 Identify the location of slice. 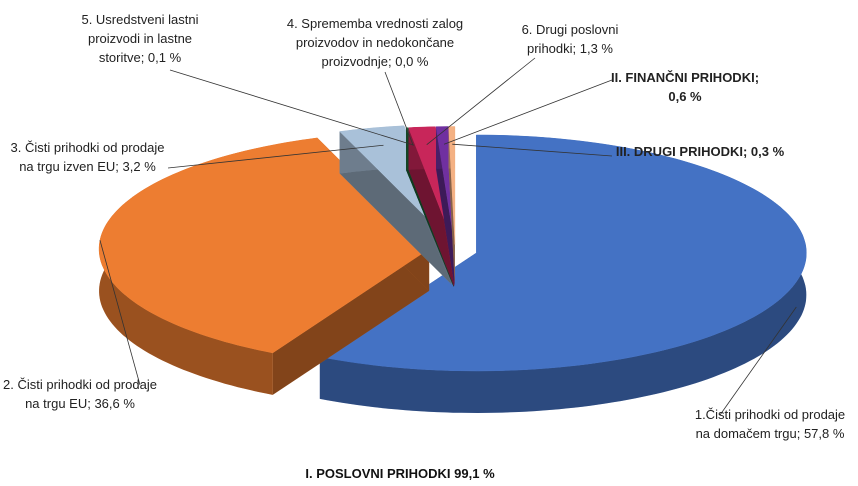
(452, 206).